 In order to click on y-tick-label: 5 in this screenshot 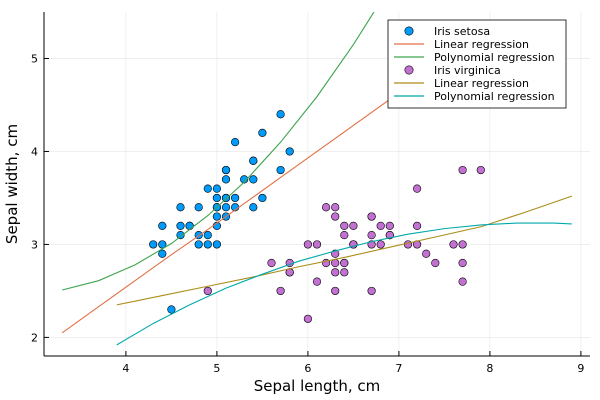, I will do `click(34, 58)`.